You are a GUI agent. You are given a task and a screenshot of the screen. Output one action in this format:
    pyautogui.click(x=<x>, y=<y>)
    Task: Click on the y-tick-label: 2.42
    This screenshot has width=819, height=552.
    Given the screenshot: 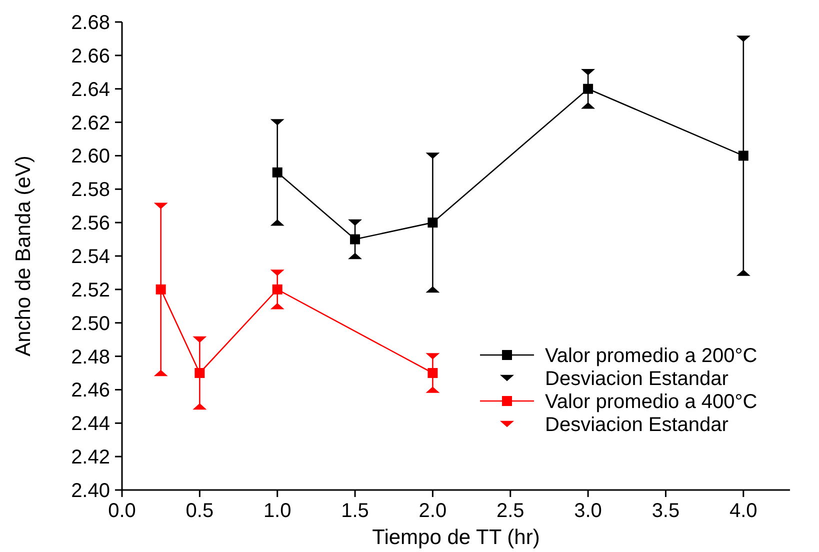 What is the action you would take?
    pyautogui.click(x=90, y=457)
    